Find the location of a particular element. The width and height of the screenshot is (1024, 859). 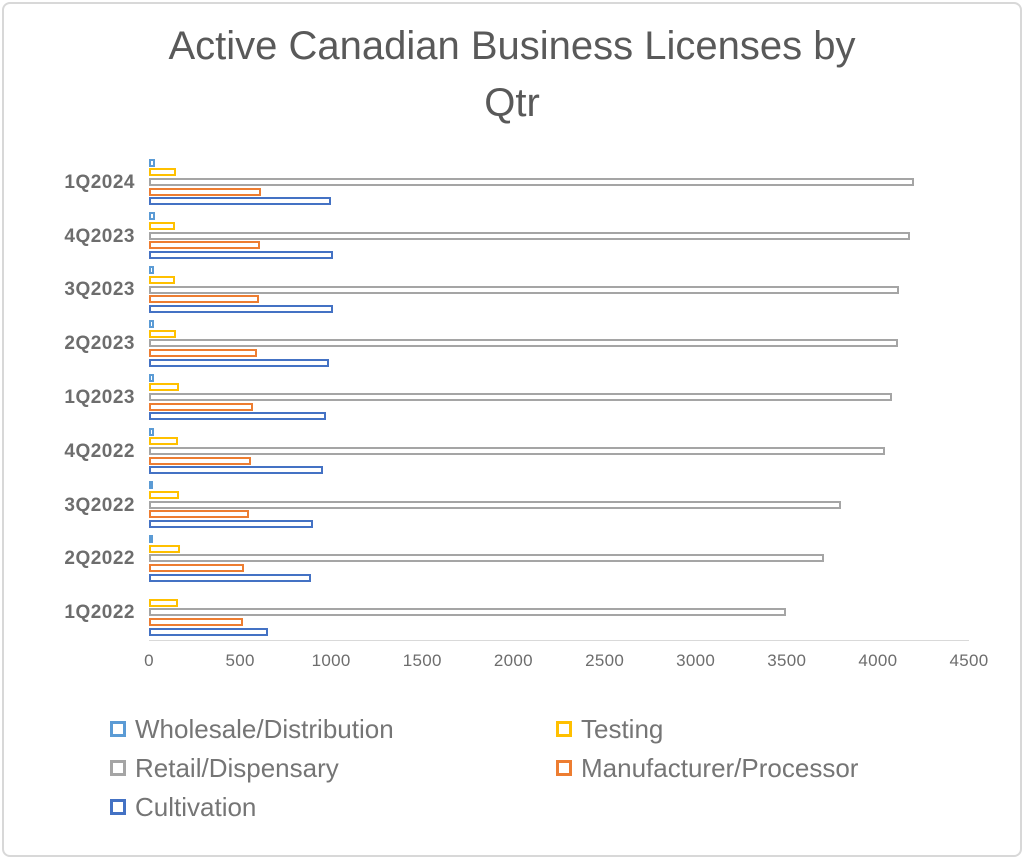

chart-title-line2: Qtr is located at coordinates (512, 103).